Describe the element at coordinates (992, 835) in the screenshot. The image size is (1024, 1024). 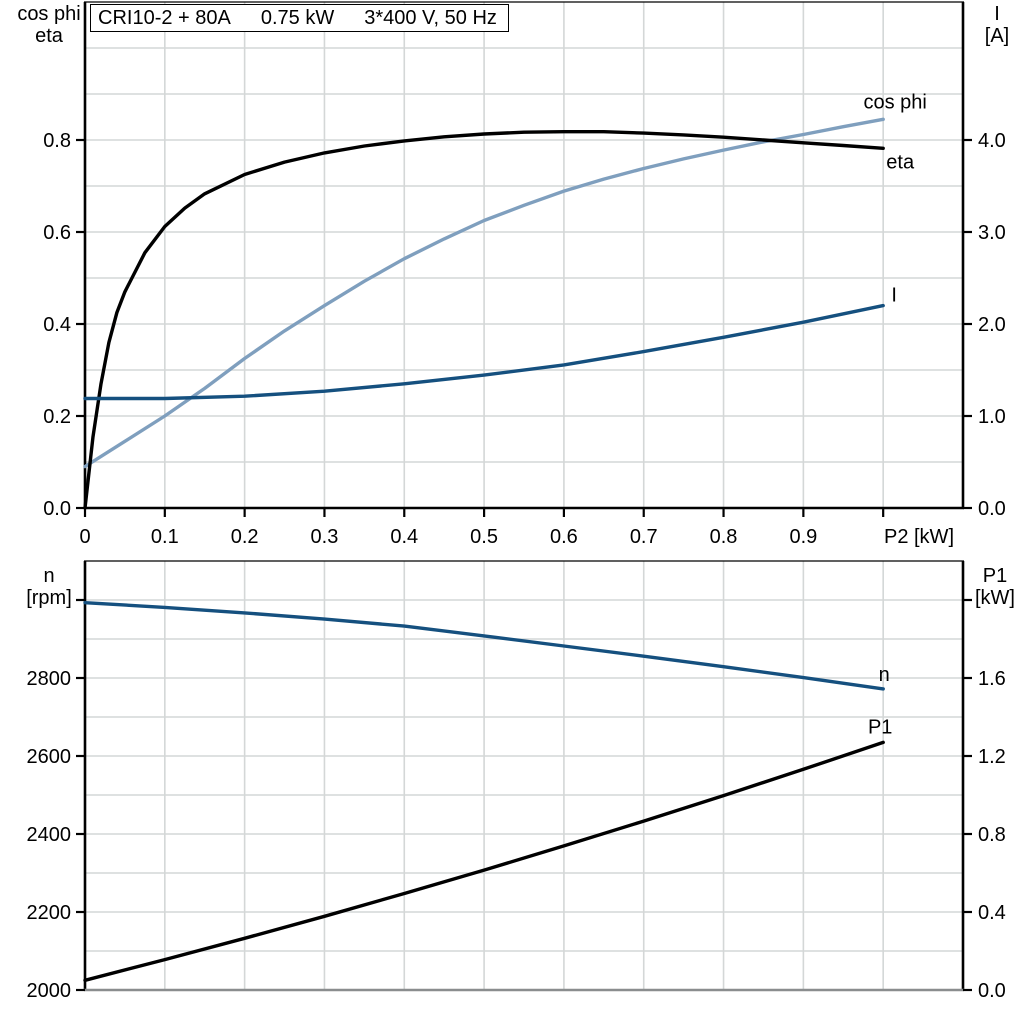
I see `right-tick-label: 0.8` at that location.